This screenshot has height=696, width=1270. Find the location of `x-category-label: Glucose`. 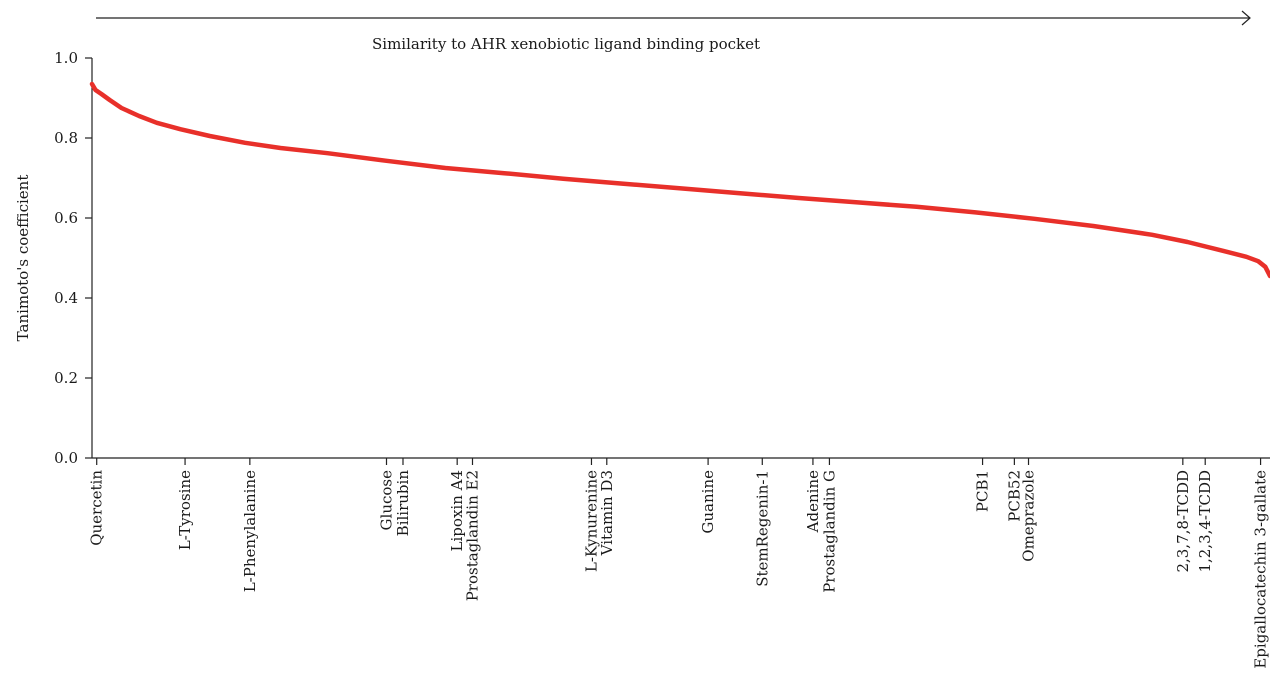

x-category-label: Glucose is located at coordinates (387, 500).